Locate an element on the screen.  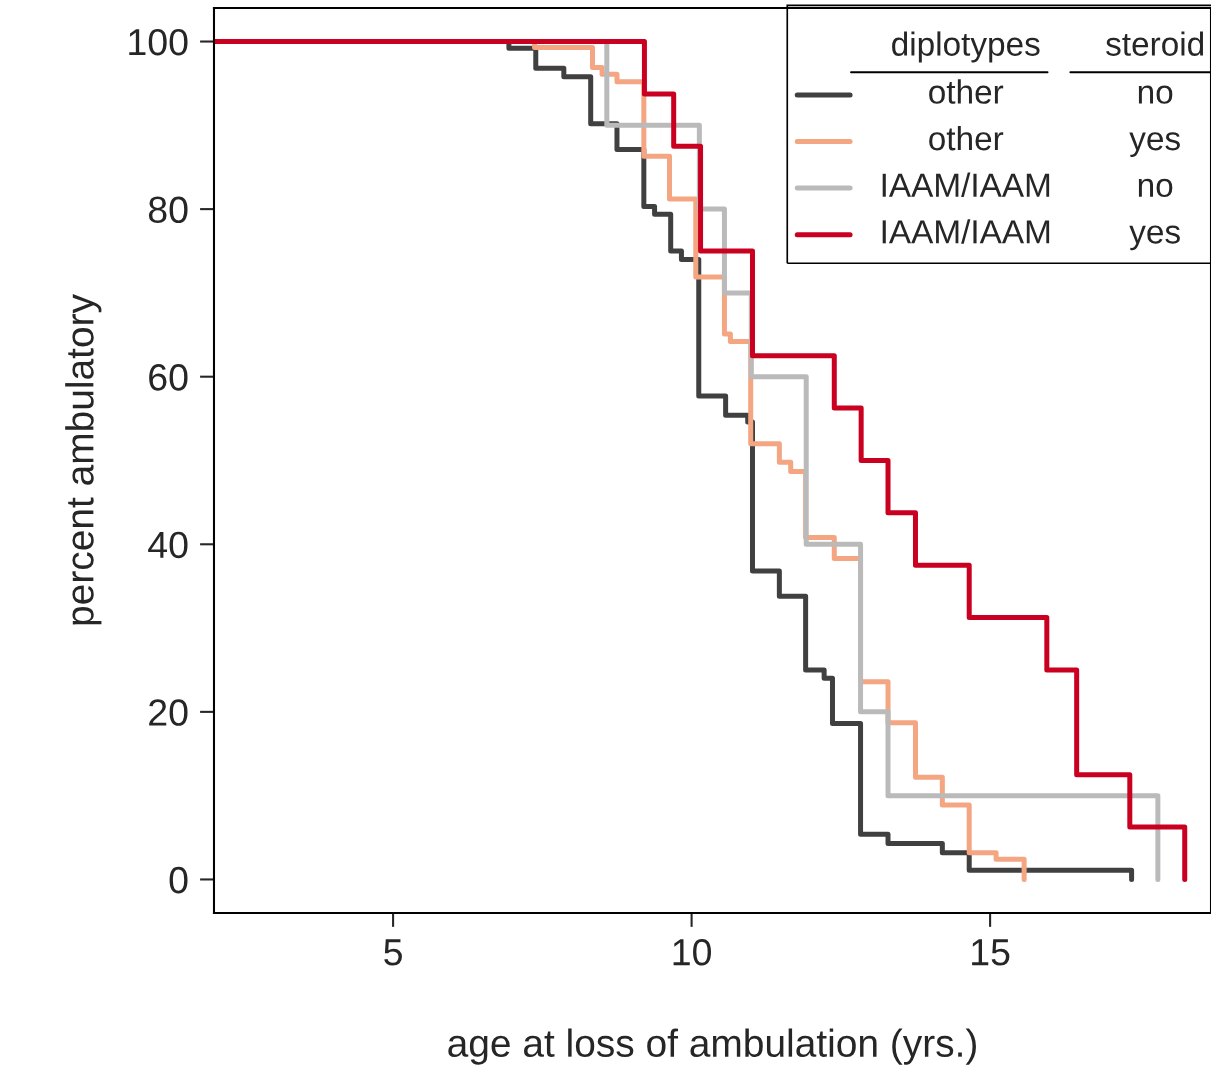
legend-title: diplotypes is located at coordinates (966, 47).